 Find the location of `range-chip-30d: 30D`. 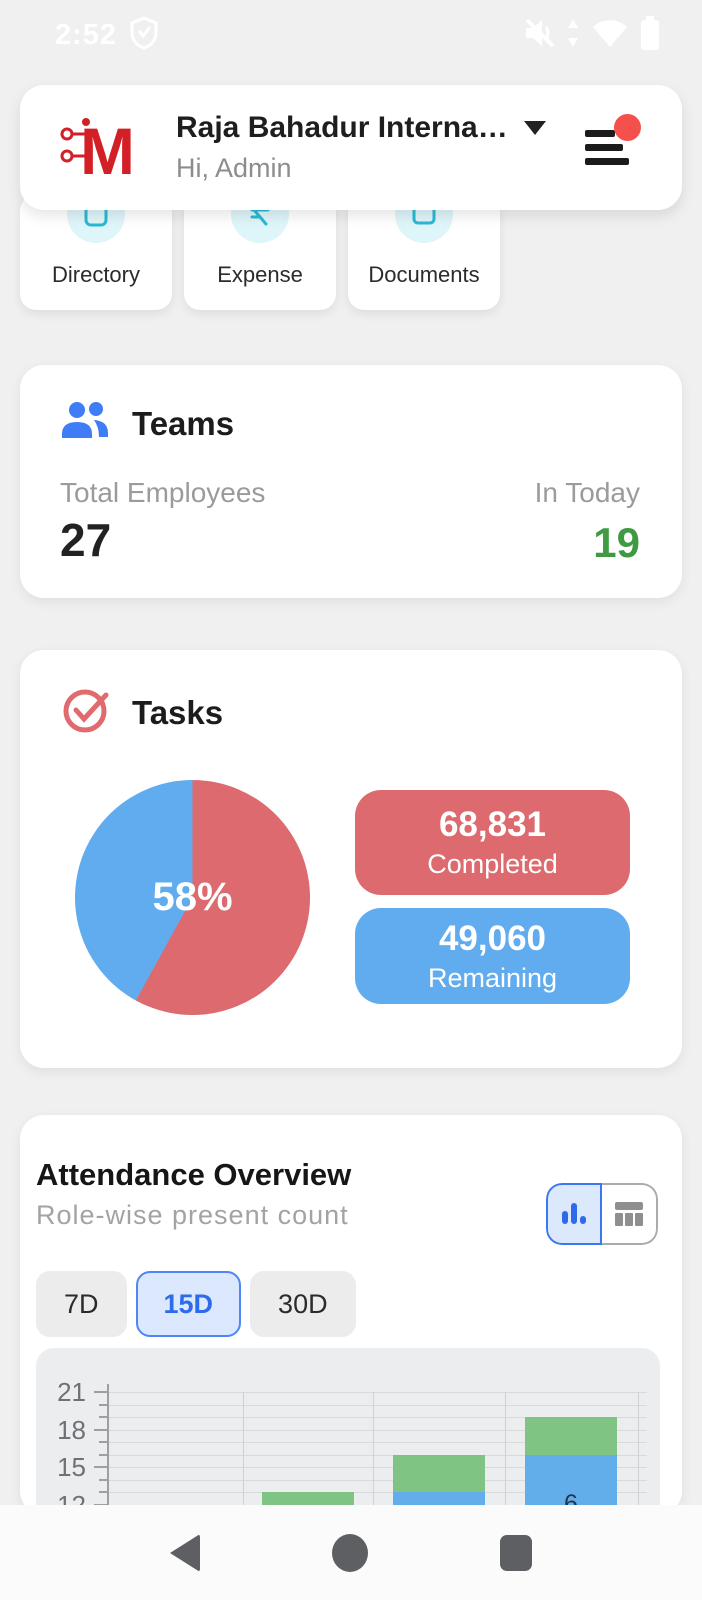

range-chip-30d: 30D is located at coordinates (303, 1304).